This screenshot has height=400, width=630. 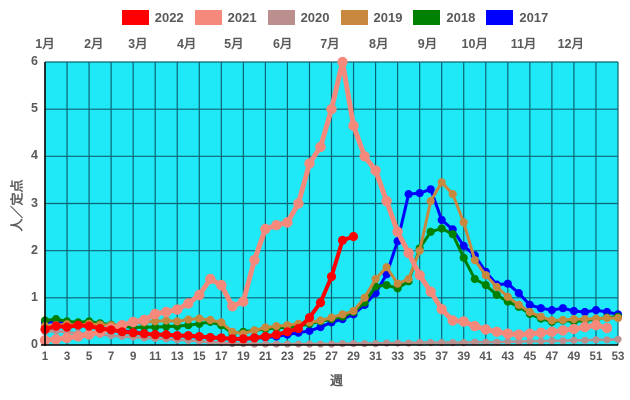 I want to click on month-label-apr: 4月, so click(x=186, y=44).